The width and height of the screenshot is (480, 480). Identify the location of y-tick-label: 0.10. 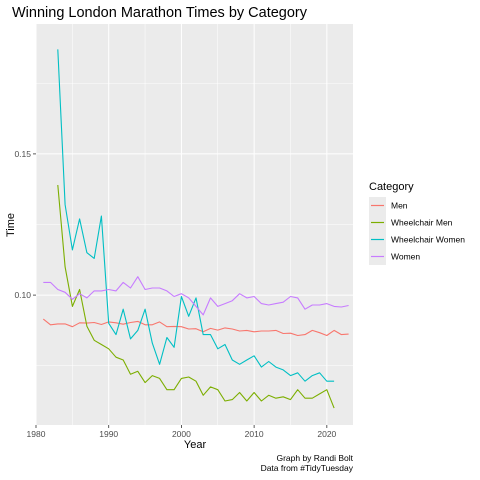
(22, 295).